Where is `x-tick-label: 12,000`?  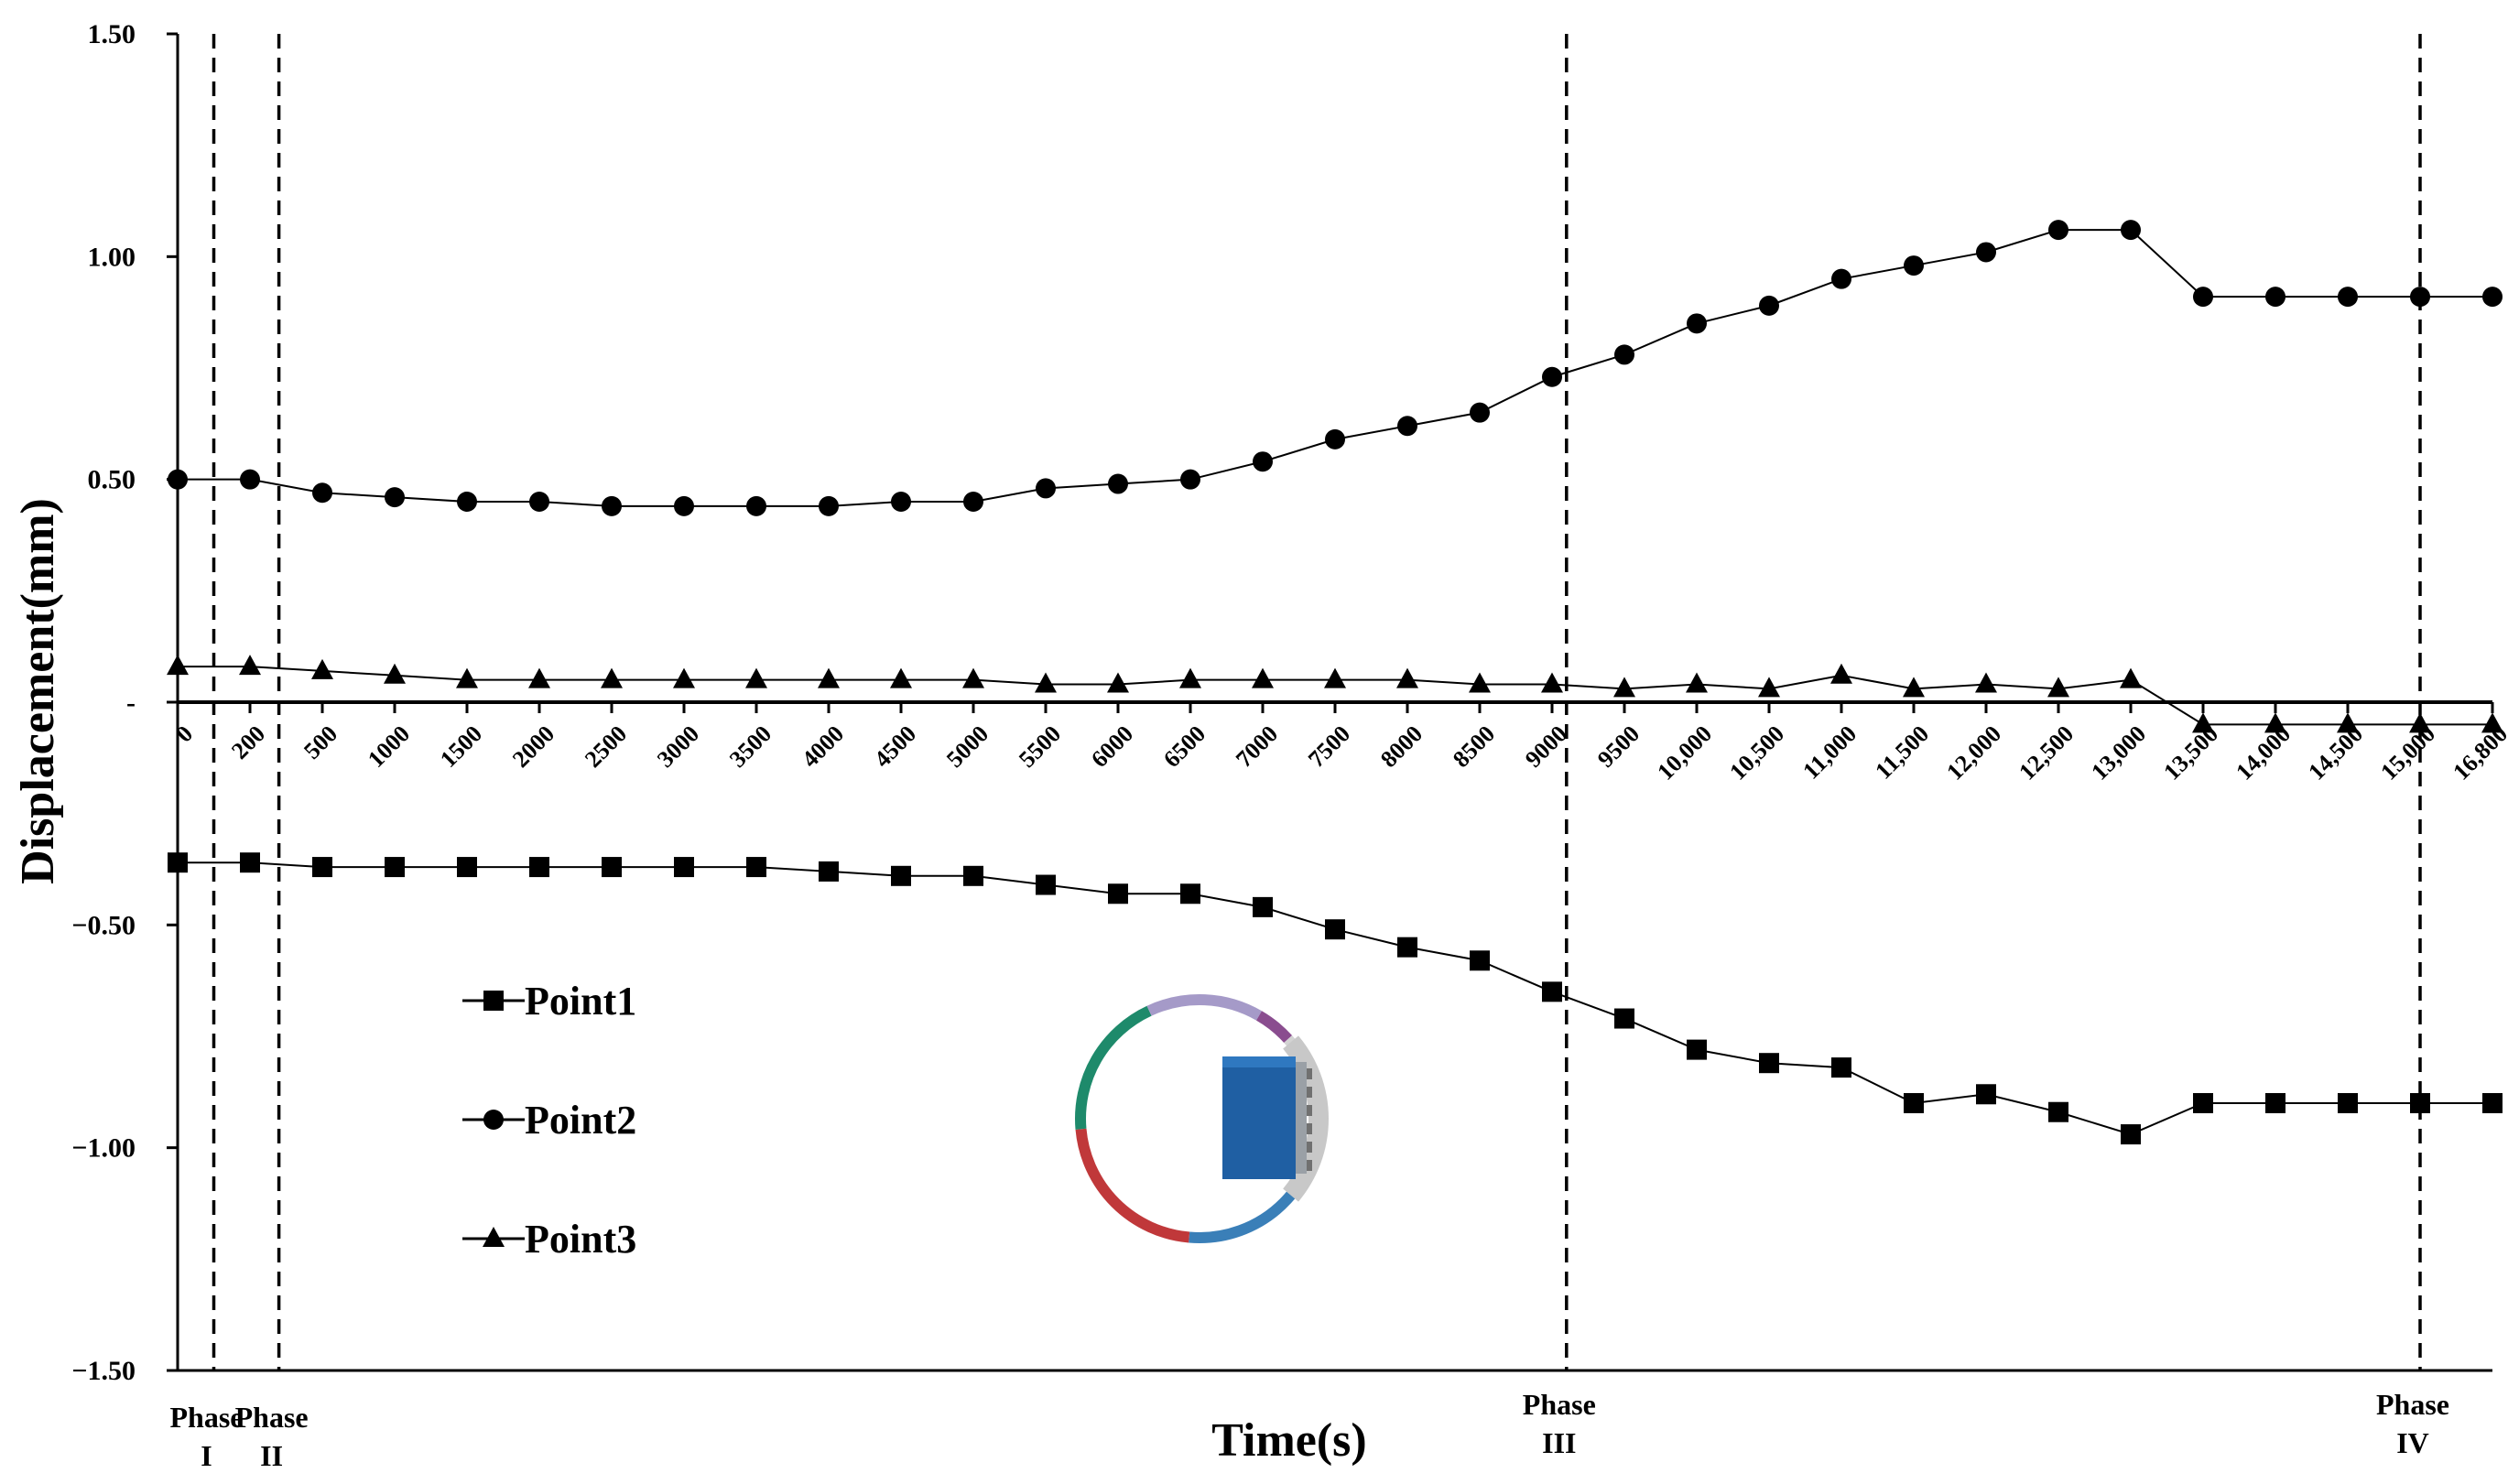 x-tick-label: 12,000 is located at coordinates (1973, 752).